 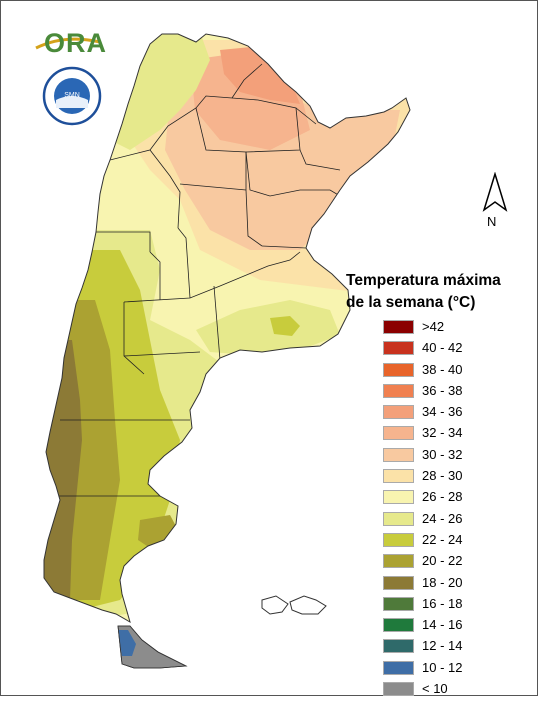 What do you see at coordinates (442, 582) in the screenshot?
I see `legend-label: 18 - 20` at bounding box center [442, 582].